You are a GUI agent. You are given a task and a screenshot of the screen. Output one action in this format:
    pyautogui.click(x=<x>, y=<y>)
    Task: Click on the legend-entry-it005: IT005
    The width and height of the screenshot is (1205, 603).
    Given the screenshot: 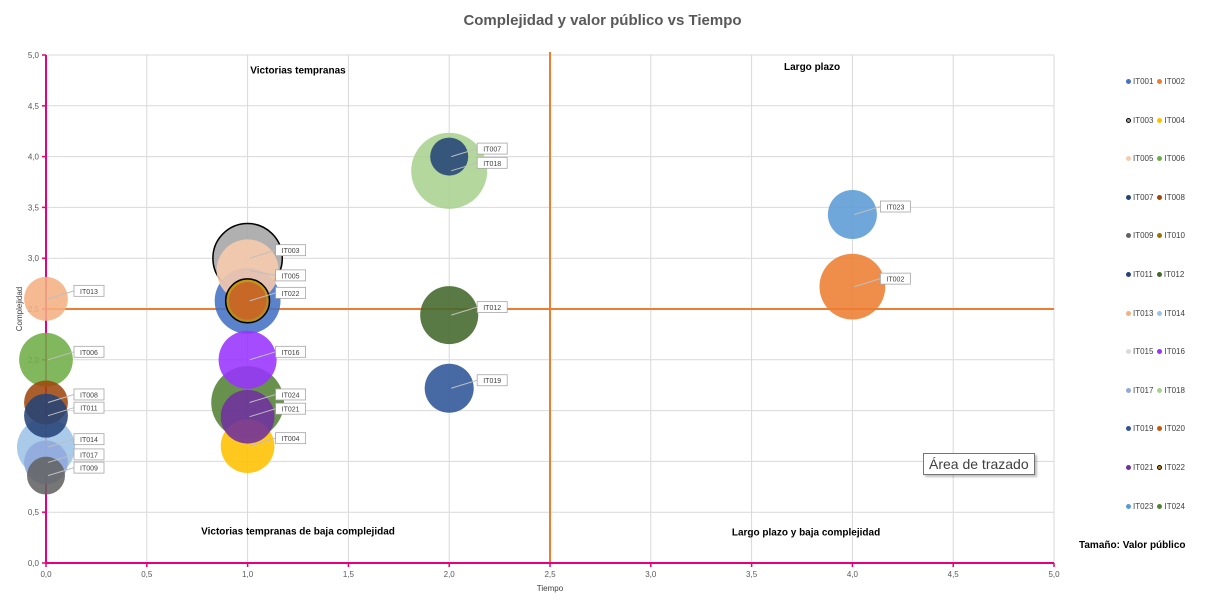 What is the action you would take?
    pyautogui.click(x=1139, y=158)
    